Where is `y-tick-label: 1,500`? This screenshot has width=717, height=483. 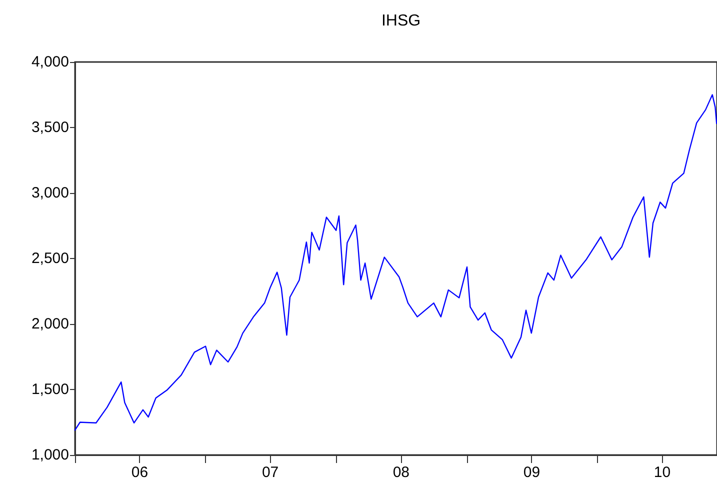 y-tick-label: 1,500 is located at coordinates (50, 389).